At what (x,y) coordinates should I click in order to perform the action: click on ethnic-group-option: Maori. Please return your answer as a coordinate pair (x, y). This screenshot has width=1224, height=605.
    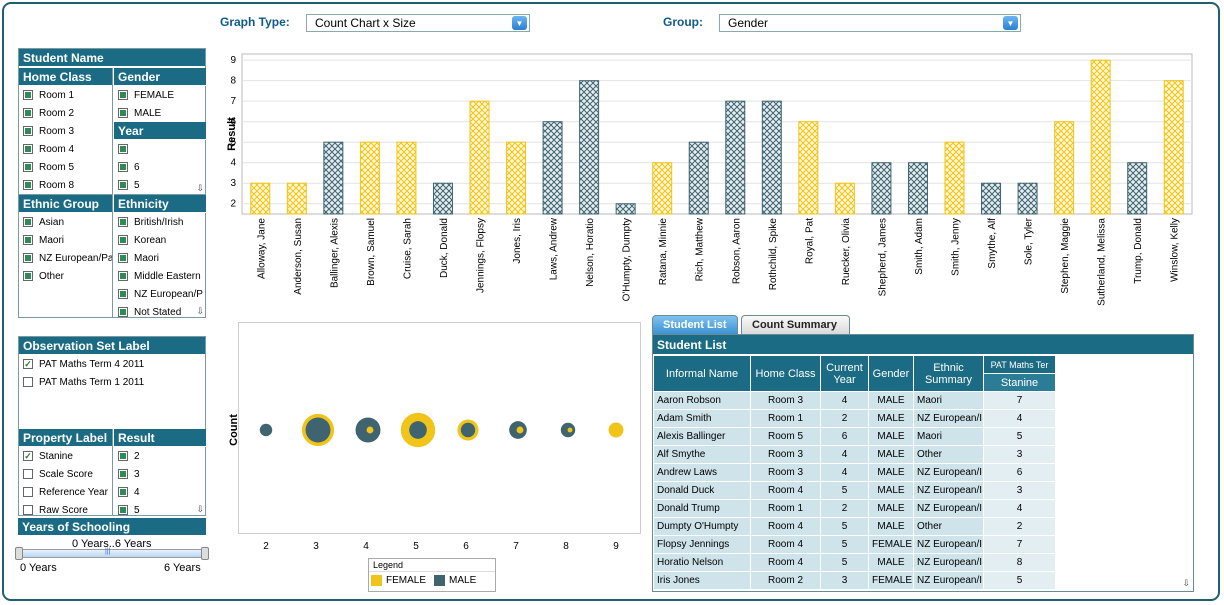
    Looking at the image, I should click on (65, 240).